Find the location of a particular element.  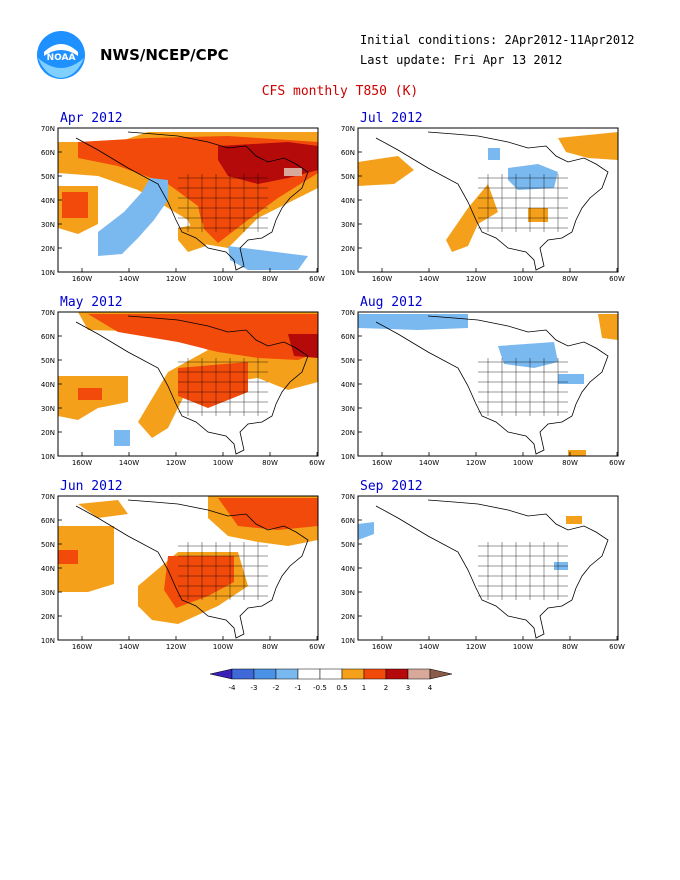

panel-title-aug: Aug 2012 is located at coordinates (391, 302).